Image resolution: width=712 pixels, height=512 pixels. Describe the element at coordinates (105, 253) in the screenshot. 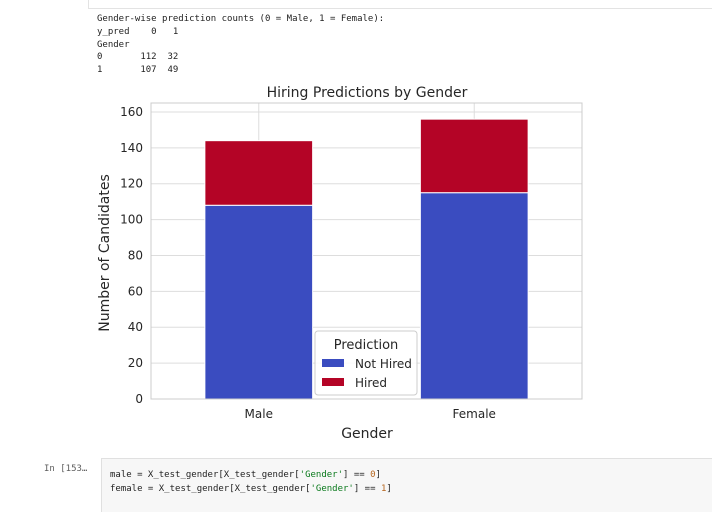

I see `y-axis-label: Number of Candidates` at that location.